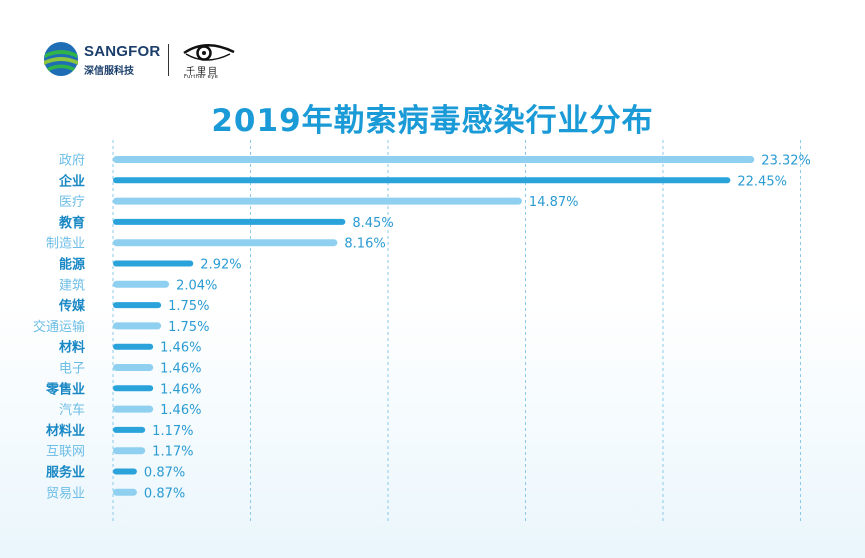 The image size is (865, 558). I want to click on category-label: 材料, so click(72, 348).